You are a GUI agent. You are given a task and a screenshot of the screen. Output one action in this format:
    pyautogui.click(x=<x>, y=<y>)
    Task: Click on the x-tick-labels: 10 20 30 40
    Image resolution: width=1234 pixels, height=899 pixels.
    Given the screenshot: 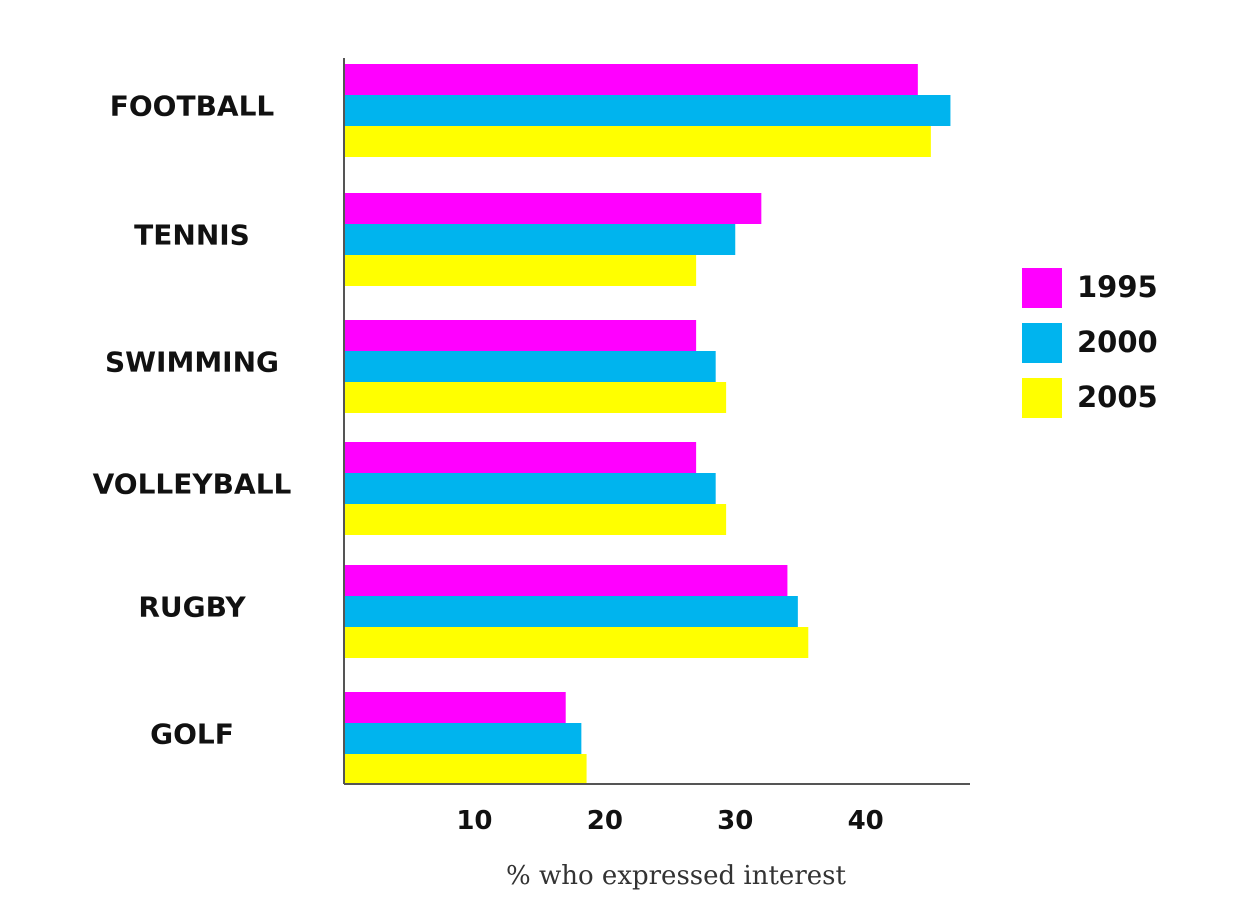 What is the action you would take?
    pyautogui.click(x=669, y=821)
    